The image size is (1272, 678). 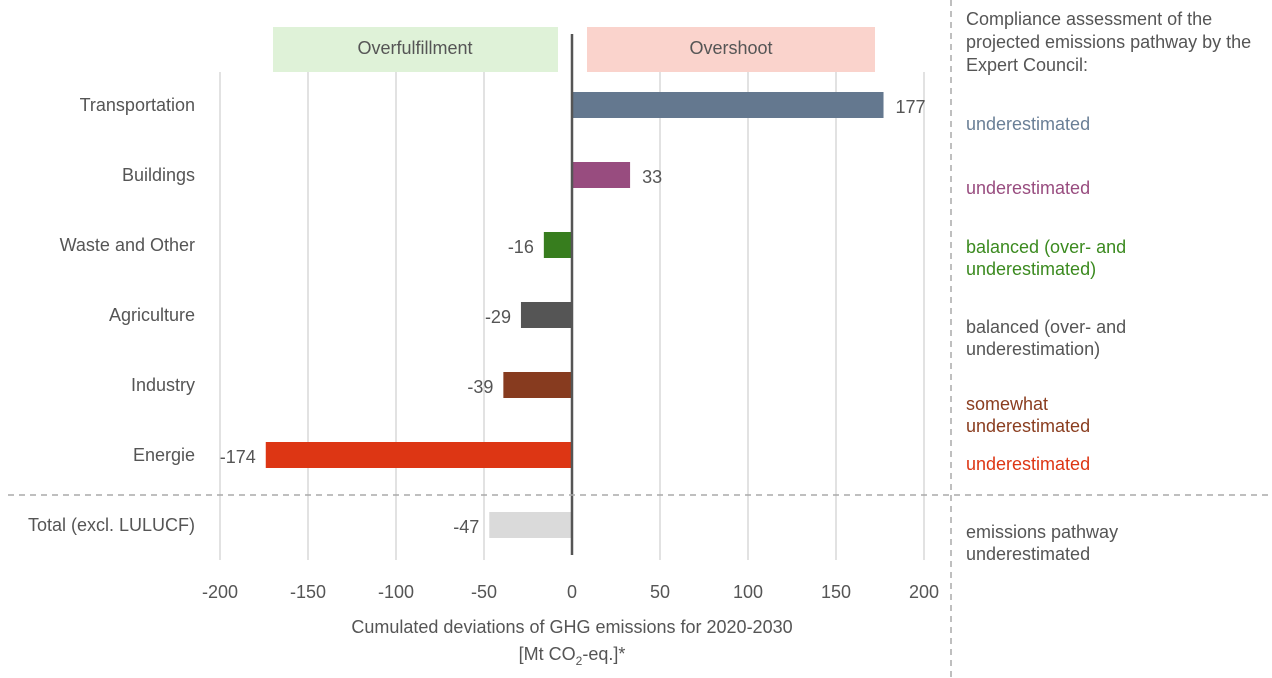 I want to click on x-tick-label: -150, so click(x=308, y=592).